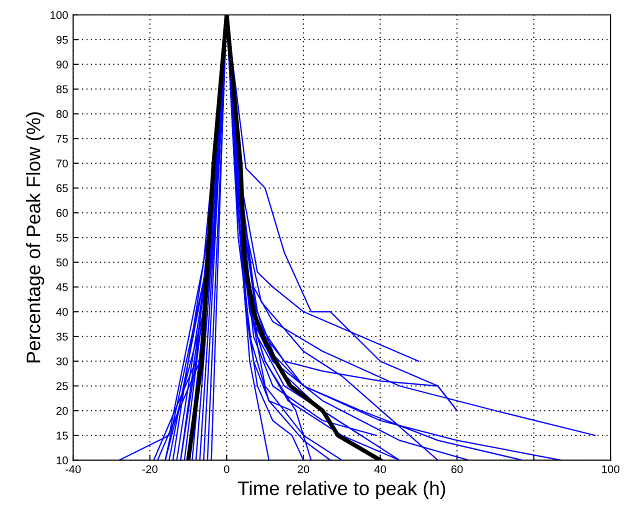 Image resolution: width=636 pixels, height=513 pixels. What do you see at coordinates (62, 64) in the screenshot?
I see `y-tick-label: 90` at bounding box center [62, 64].